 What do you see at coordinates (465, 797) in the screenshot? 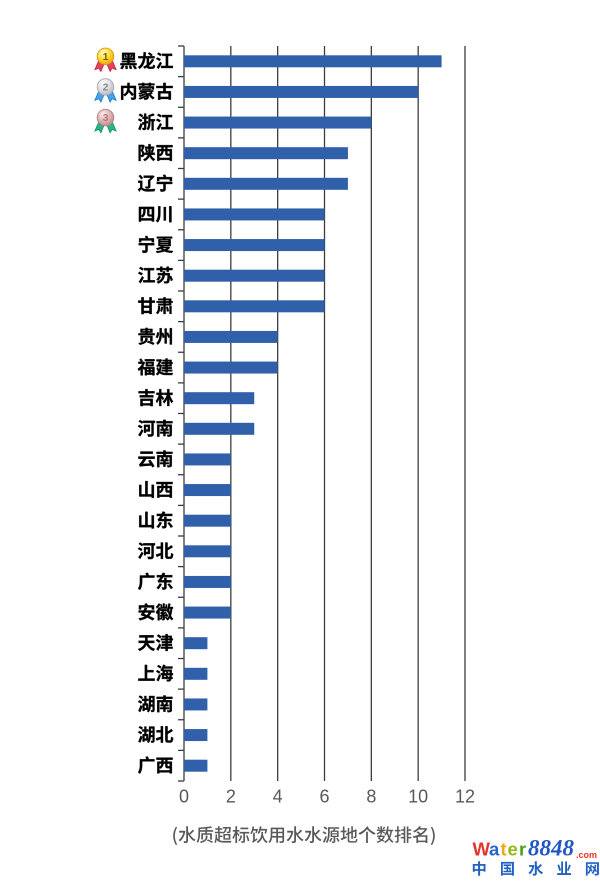
I see `svg-text: 12` at bounding box center [465, 797].